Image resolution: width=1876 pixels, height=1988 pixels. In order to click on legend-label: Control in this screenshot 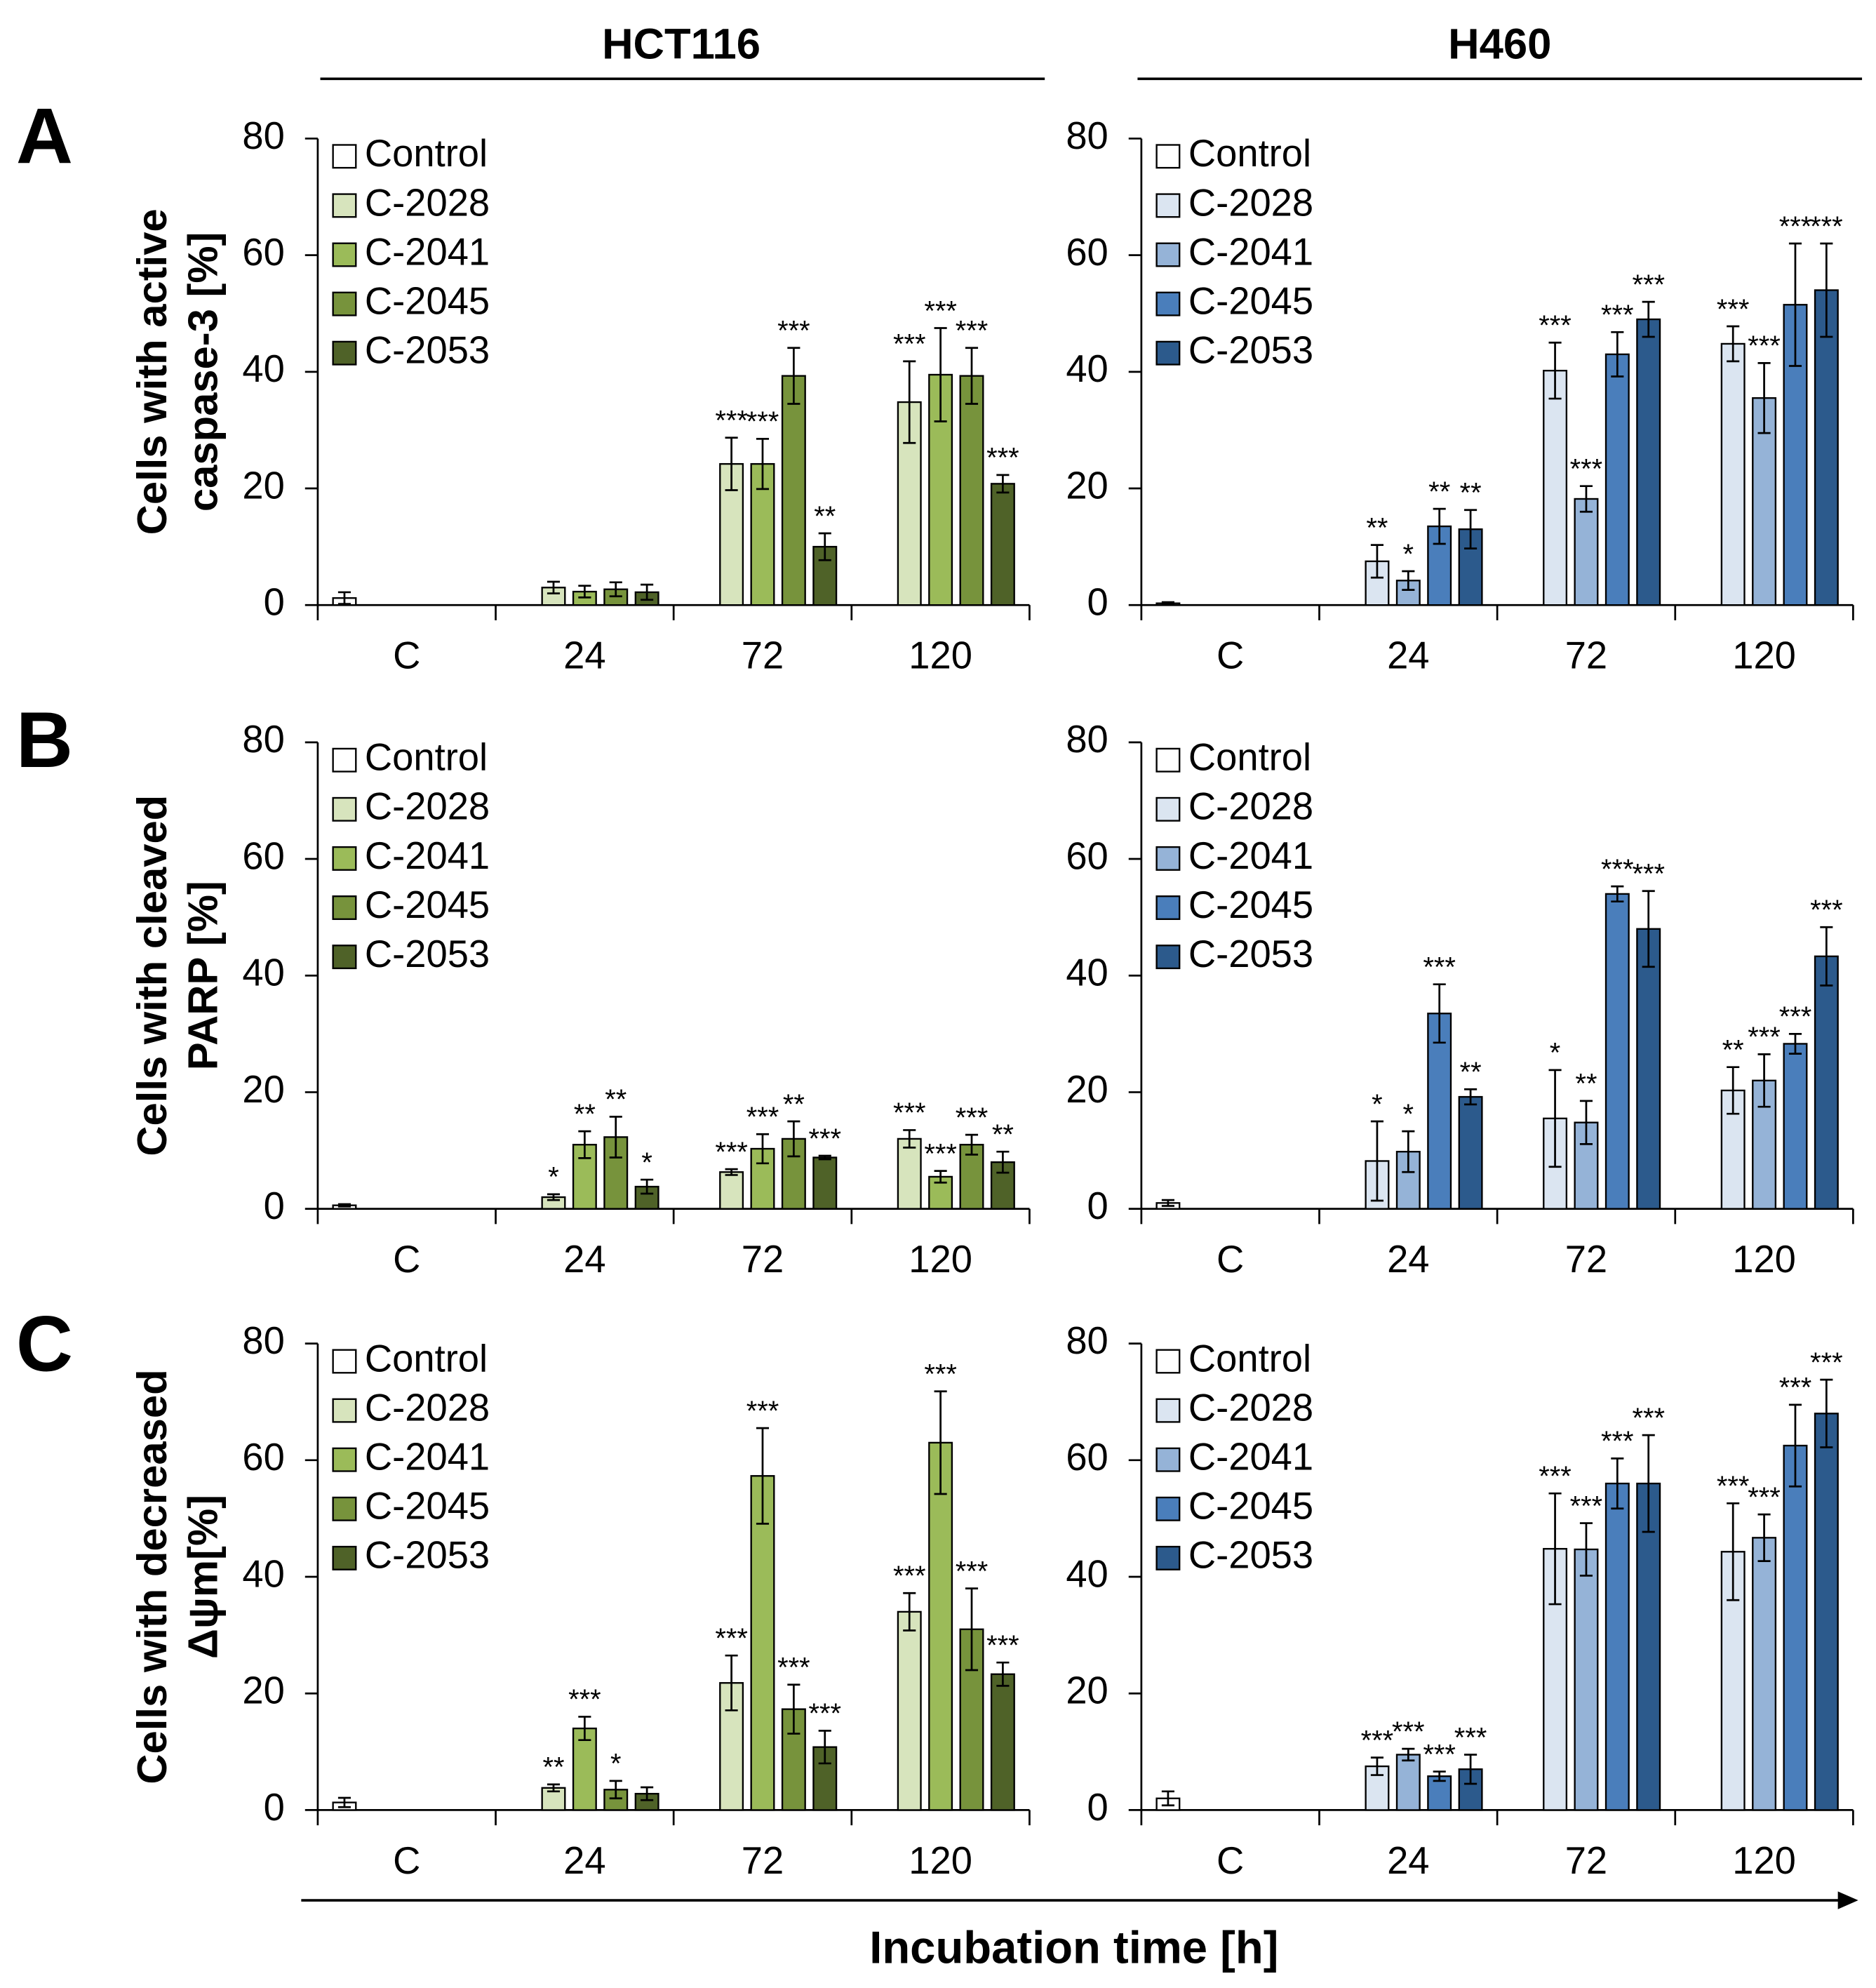, I will do `click(1249, 757)`.